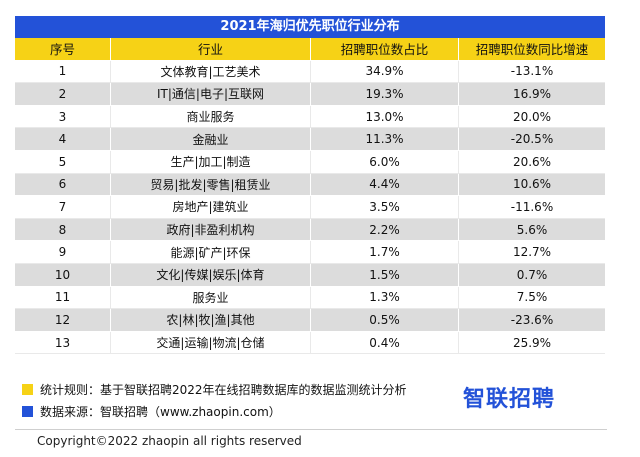 The image size is (640, 457). What do you see at coordinates (532, 275) in the screenshot?
I see `cell-growth: 0.7%` at bounding box center [532, 275].